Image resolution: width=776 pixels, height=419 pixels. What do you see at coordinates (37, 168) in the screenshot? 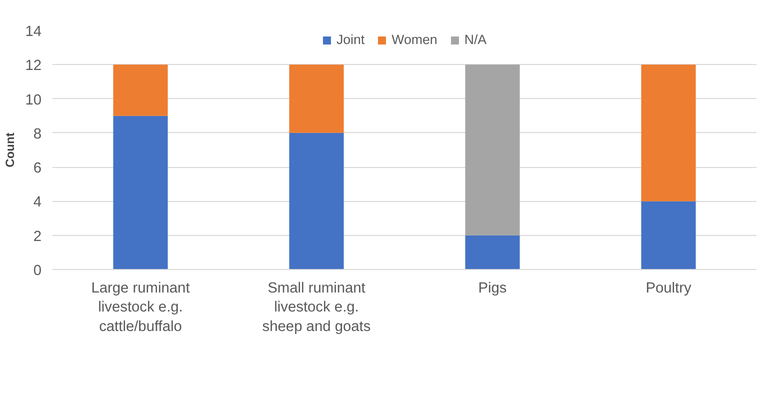
I see `y-tick-label: 6` at bounding box center [37, 168].